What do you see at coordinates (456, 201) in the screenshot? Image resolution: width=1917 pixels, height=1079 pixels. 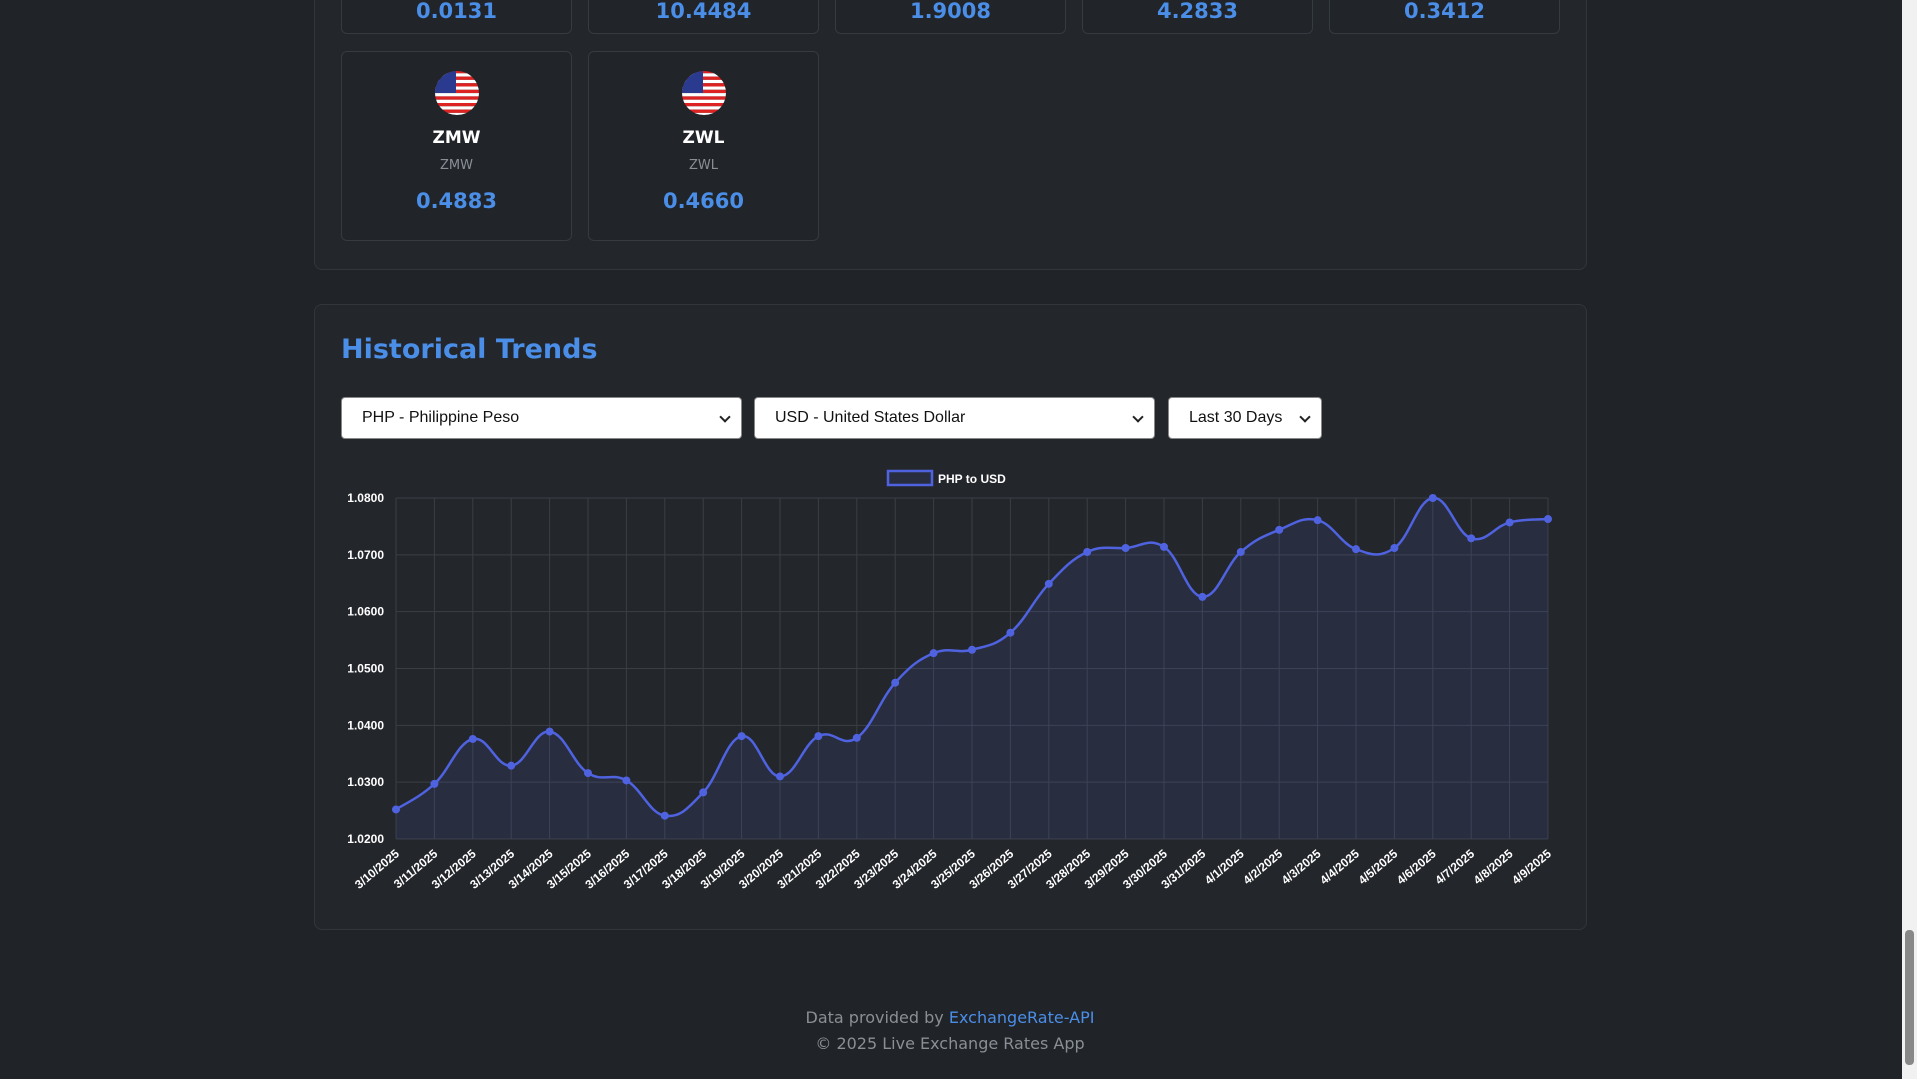 I see `card-rate: 0.4883` at bounding box center [456, 201].